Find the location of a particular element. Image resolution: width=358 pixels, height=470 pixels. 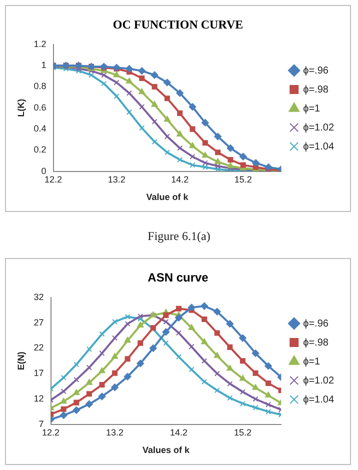

y-tick-label: 0.4 is located at coordinates (40, 129).